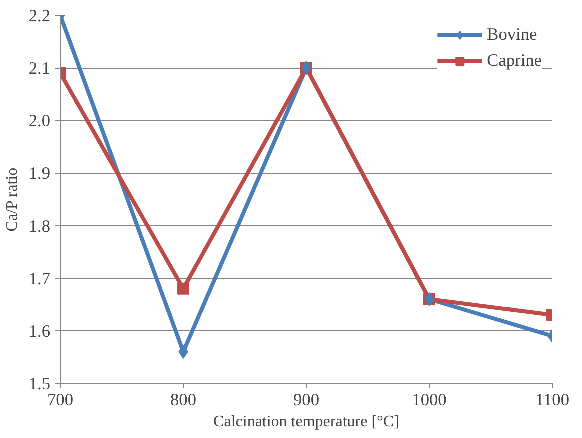  I want to click on y-tick-label: 1.6, so click(39, 331).